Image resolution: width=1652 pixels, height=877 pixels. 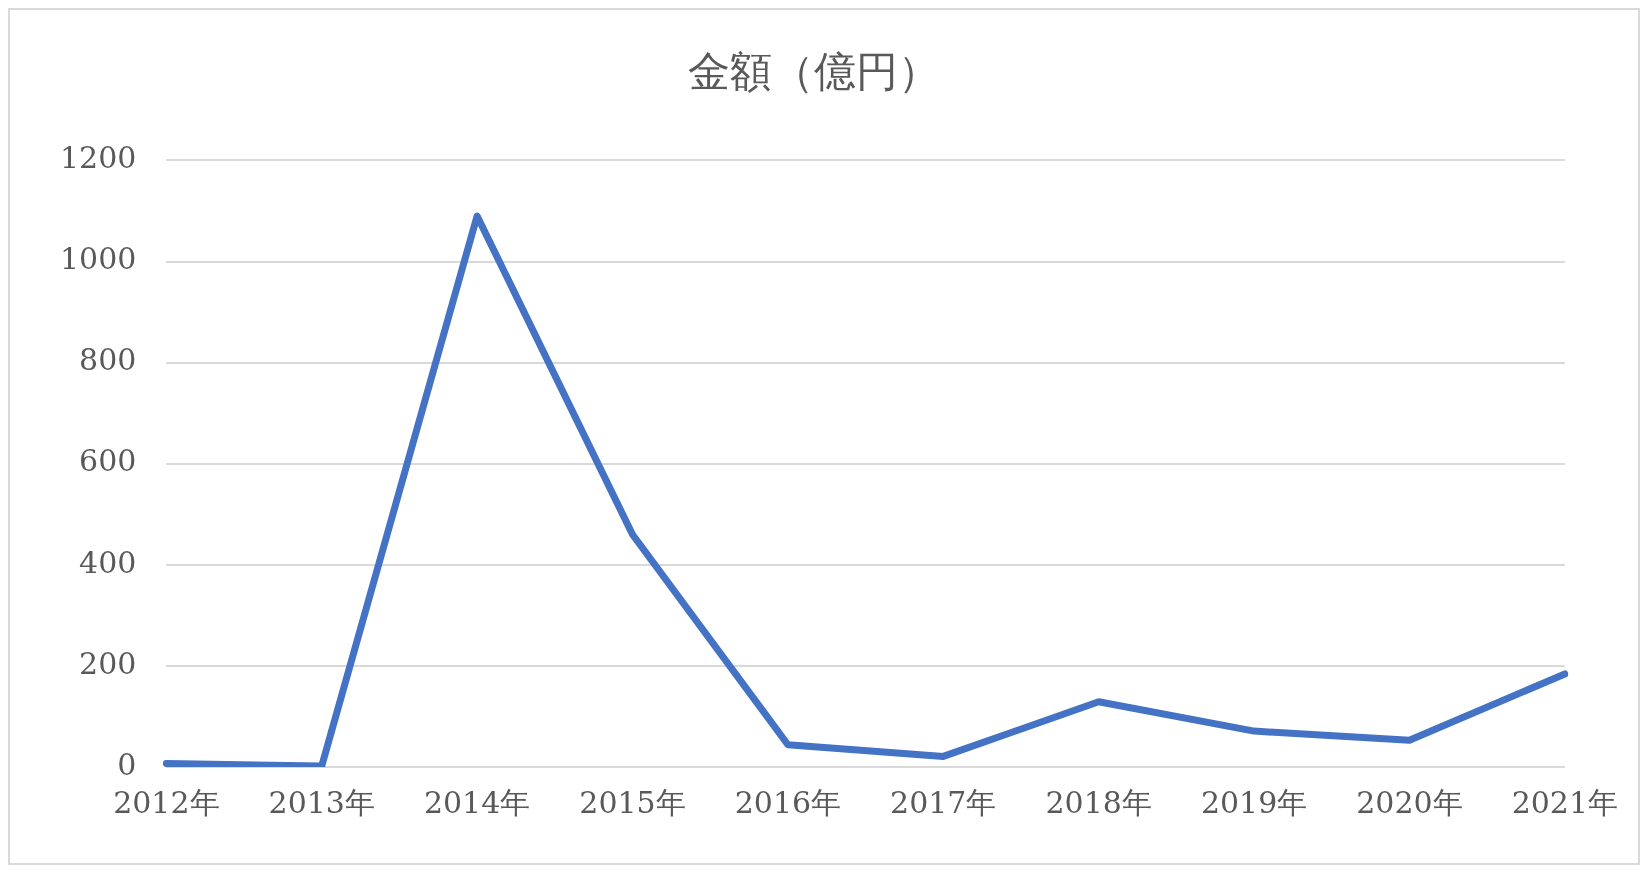 What do you see at coordinates (108, 461) in the screenshot?
I see `y-tick-label: 600` at bounding box center [108, 461].